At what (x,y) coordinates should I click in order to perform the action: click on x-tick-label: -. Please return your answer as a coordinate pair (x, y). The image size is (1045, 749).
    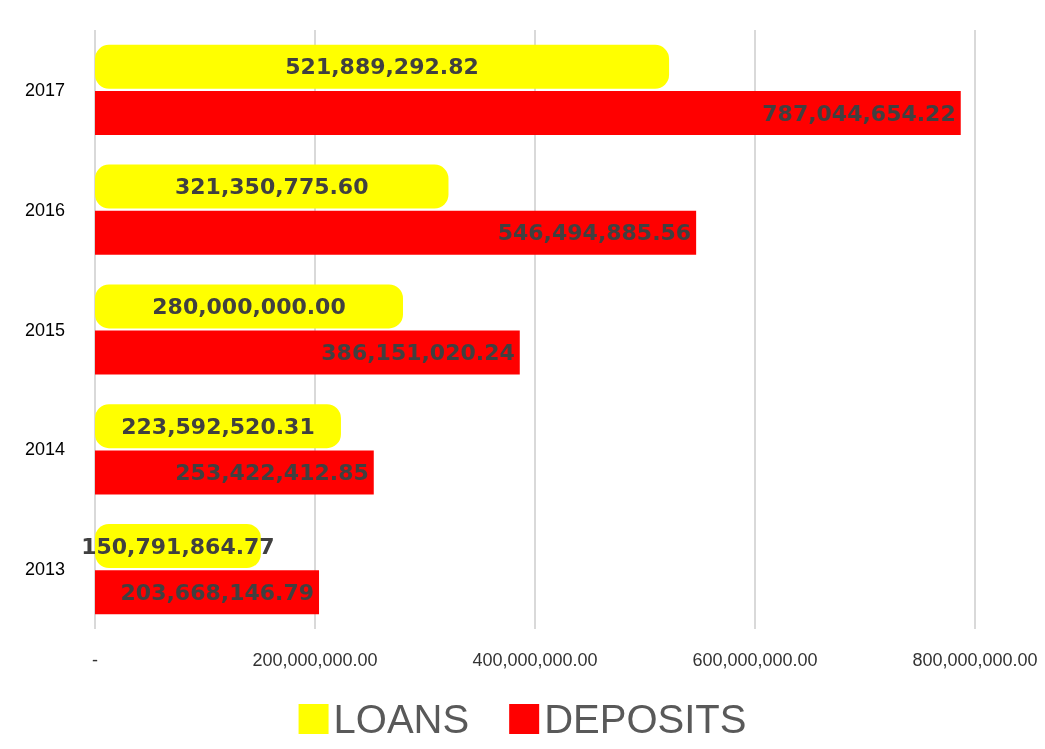
    Looking at the image, I should click on (95, 660).